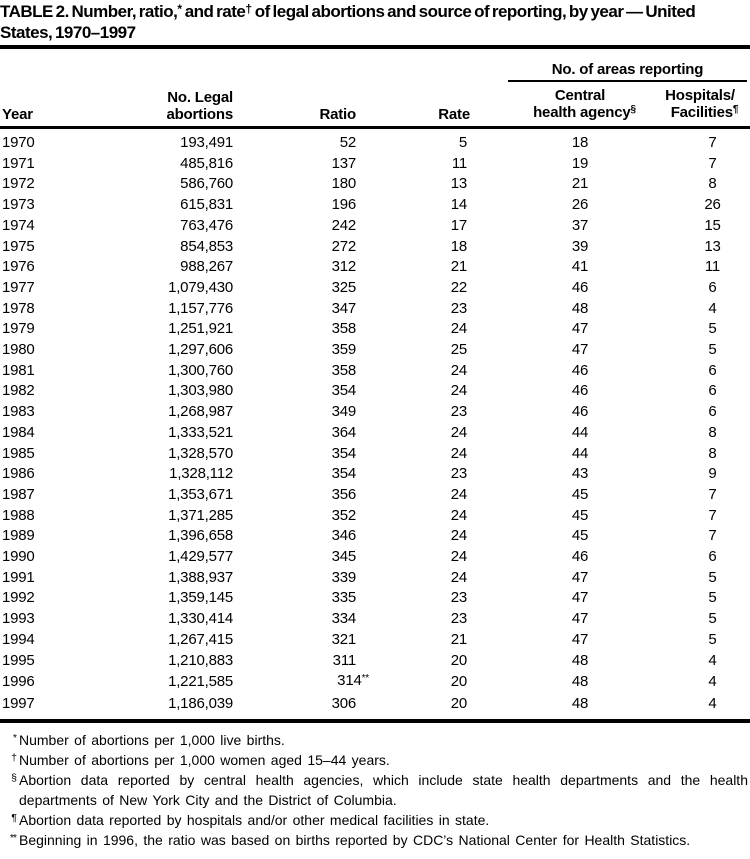  What do you see at coordinates (712, 267) in the screenshot?
I see `cell-hospitals: 11` at bounding box center [712, 267].